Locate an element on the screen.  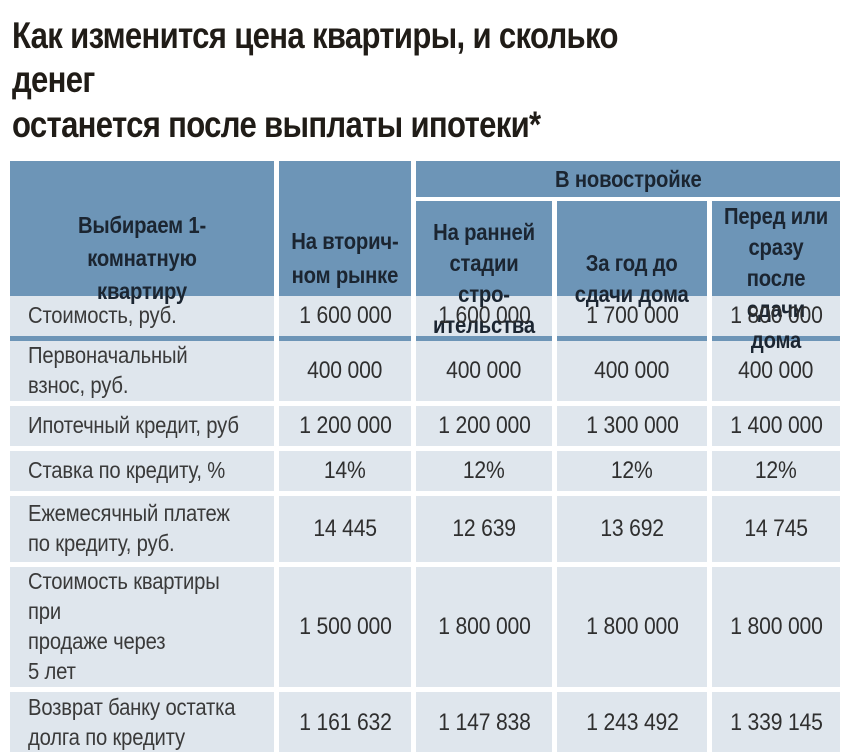
cell-value: 1 500 000 is located at coordinates (345, 626).